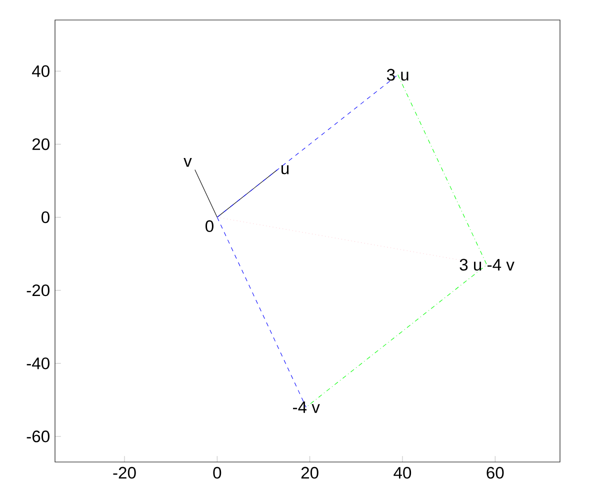 This screenshot has width=600, height=500. Describe the element at coordinates (495, 472) in the screenshot. I see `x-tick-label: 60` at that location.